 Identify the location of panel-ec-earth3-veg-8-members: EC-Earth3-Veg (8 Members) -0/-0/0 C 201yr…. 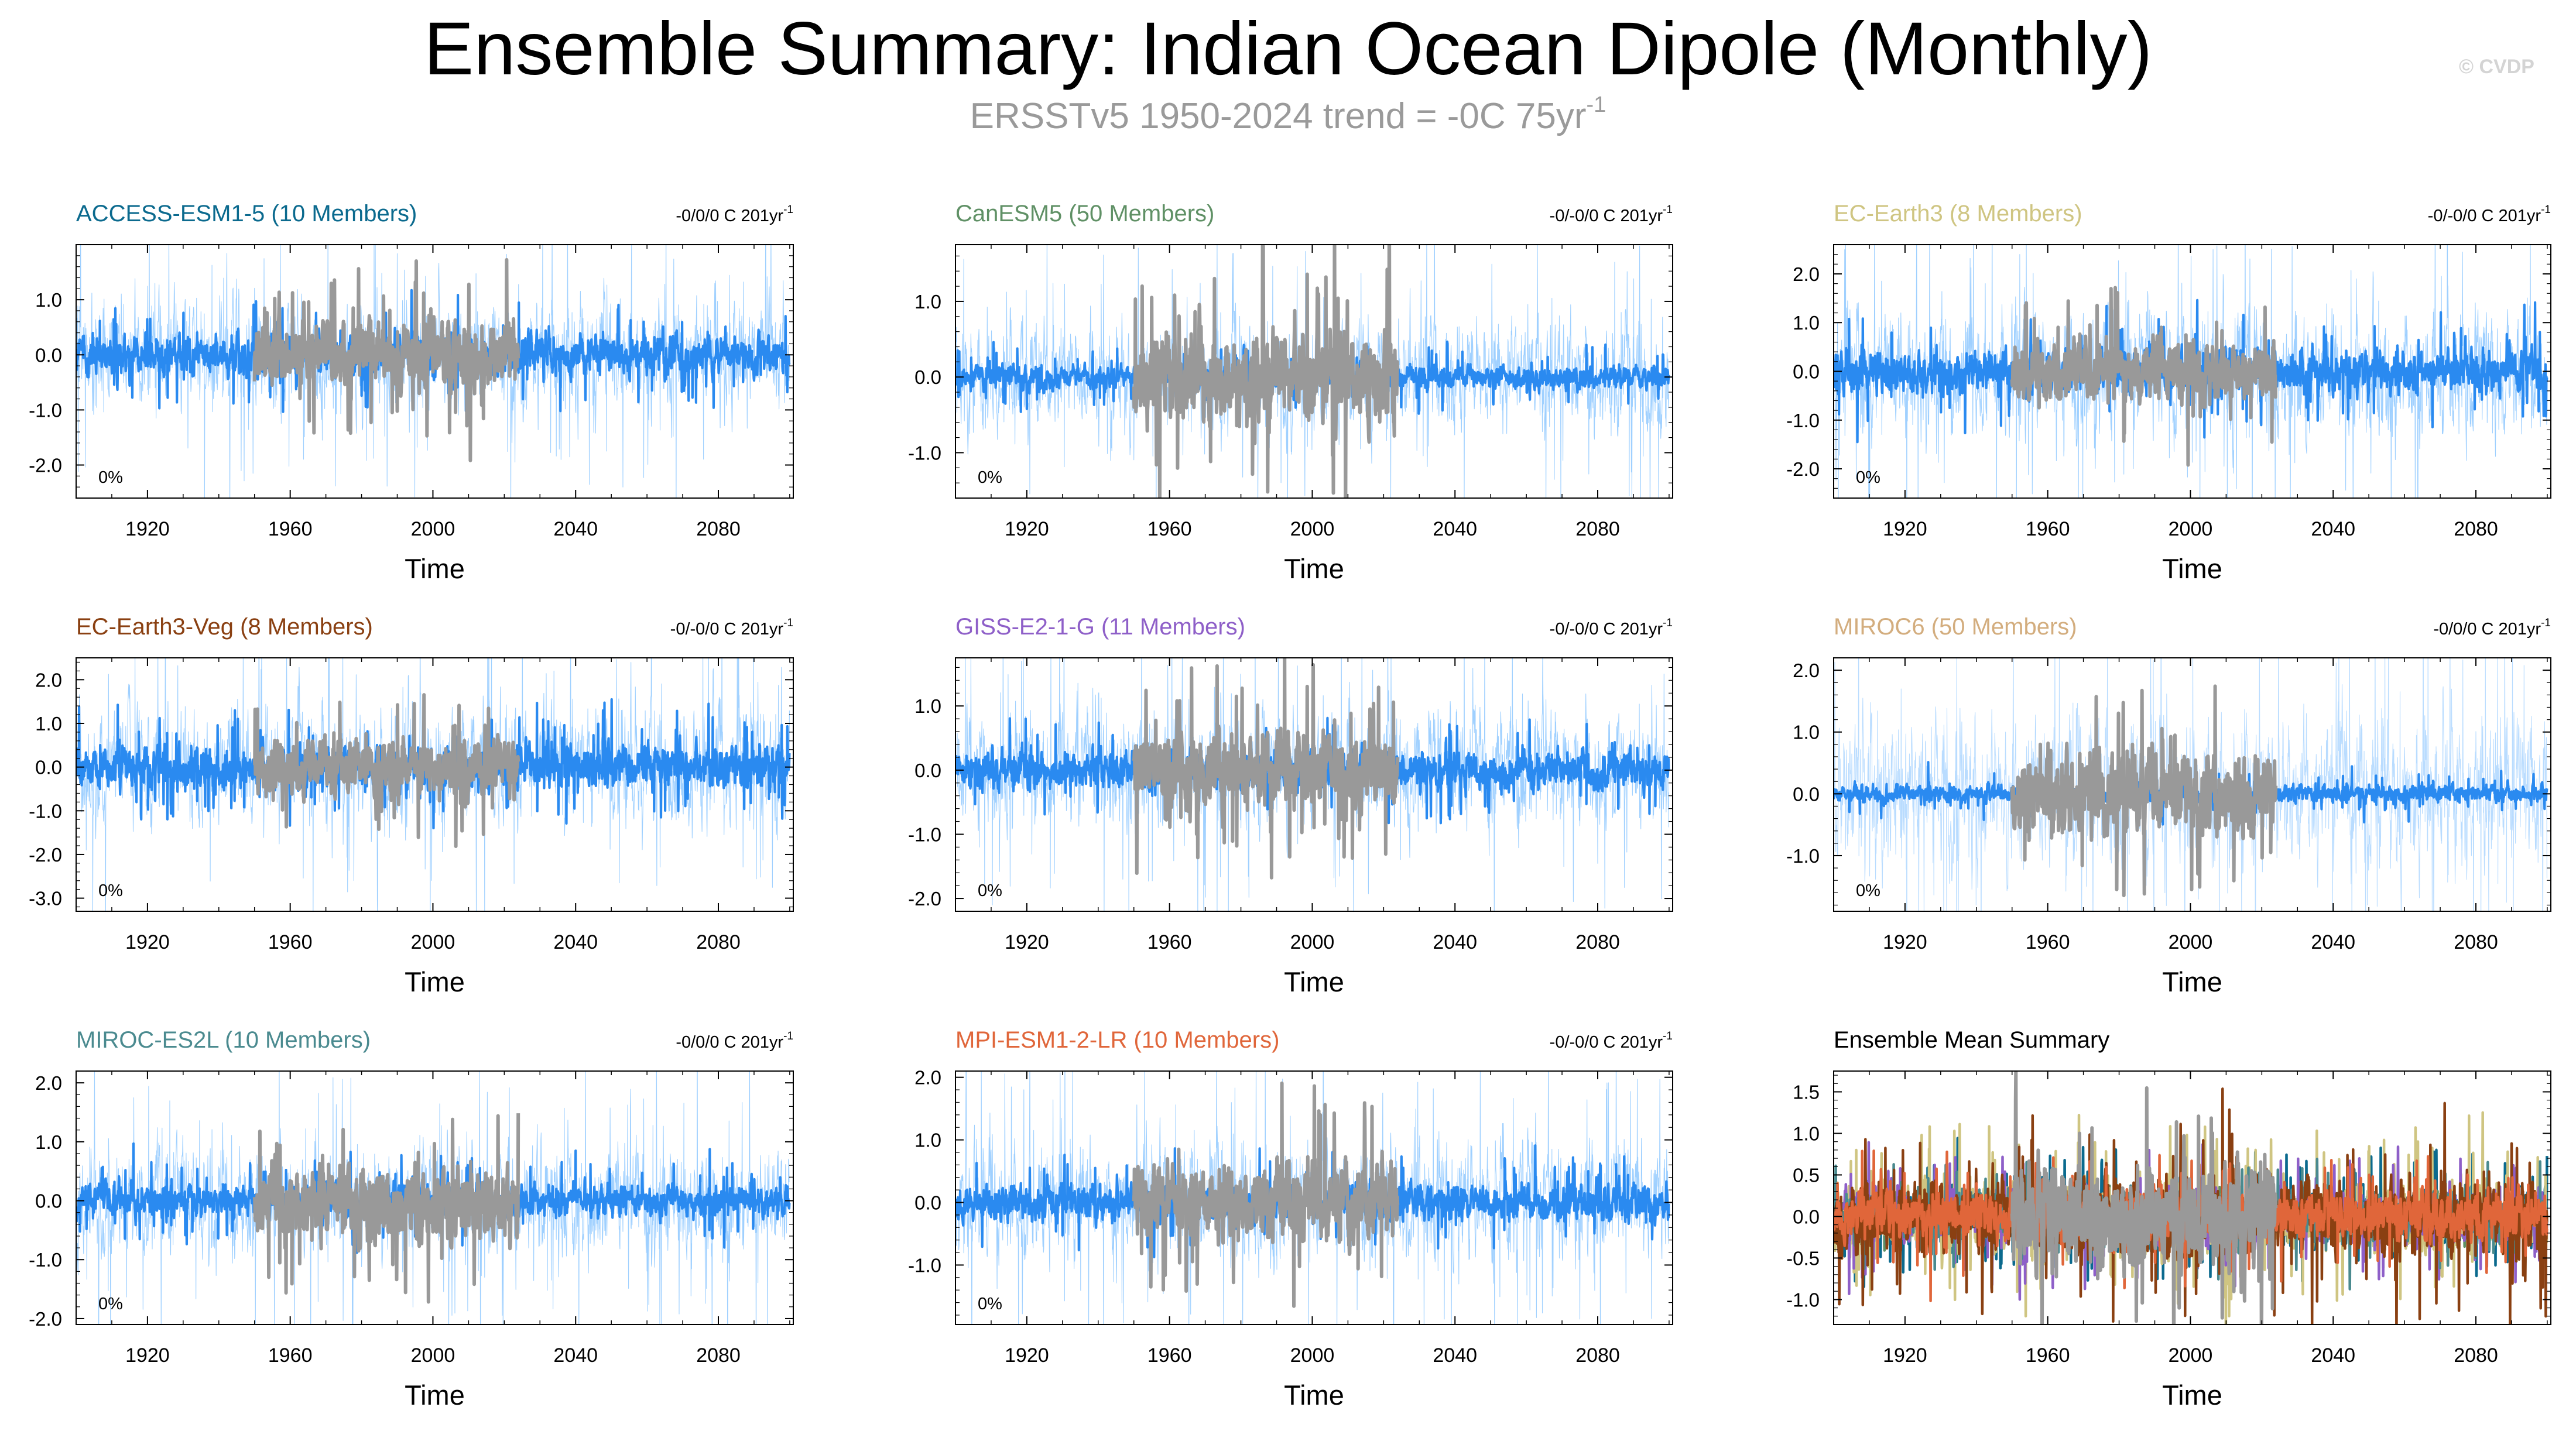
(411, 805).